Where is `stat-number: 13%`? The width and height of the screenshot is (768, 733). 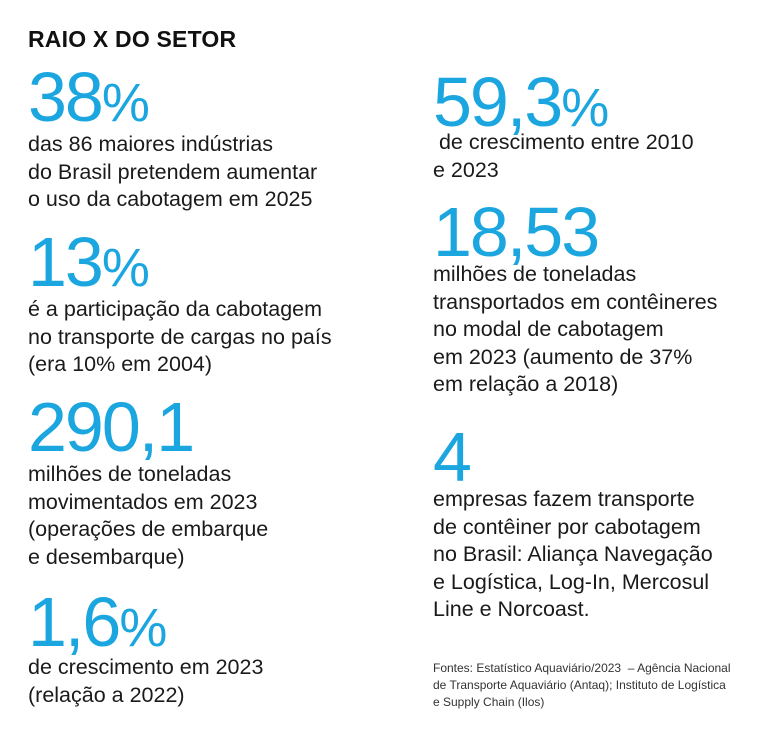
stat-number: 13% is located at coordinates (89, 262).